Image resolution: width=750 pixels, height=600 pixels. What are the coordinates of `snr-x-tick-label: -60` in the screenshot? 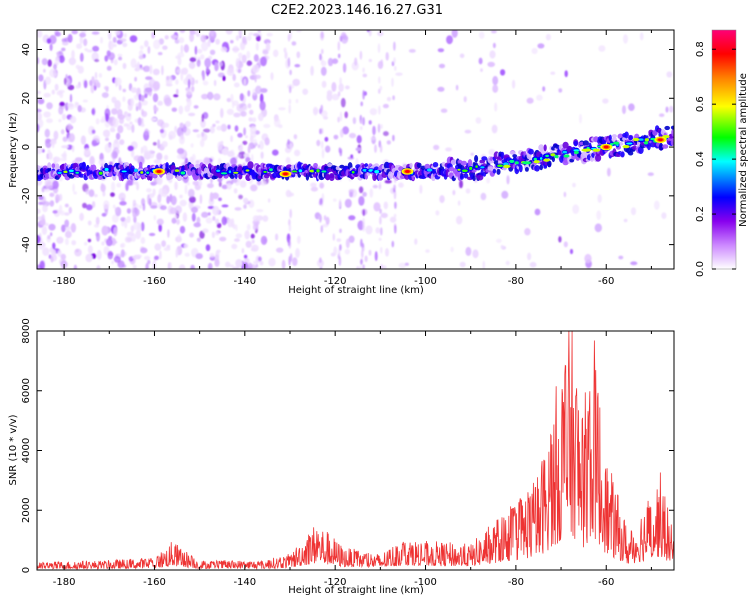 It's located at (606, 582).